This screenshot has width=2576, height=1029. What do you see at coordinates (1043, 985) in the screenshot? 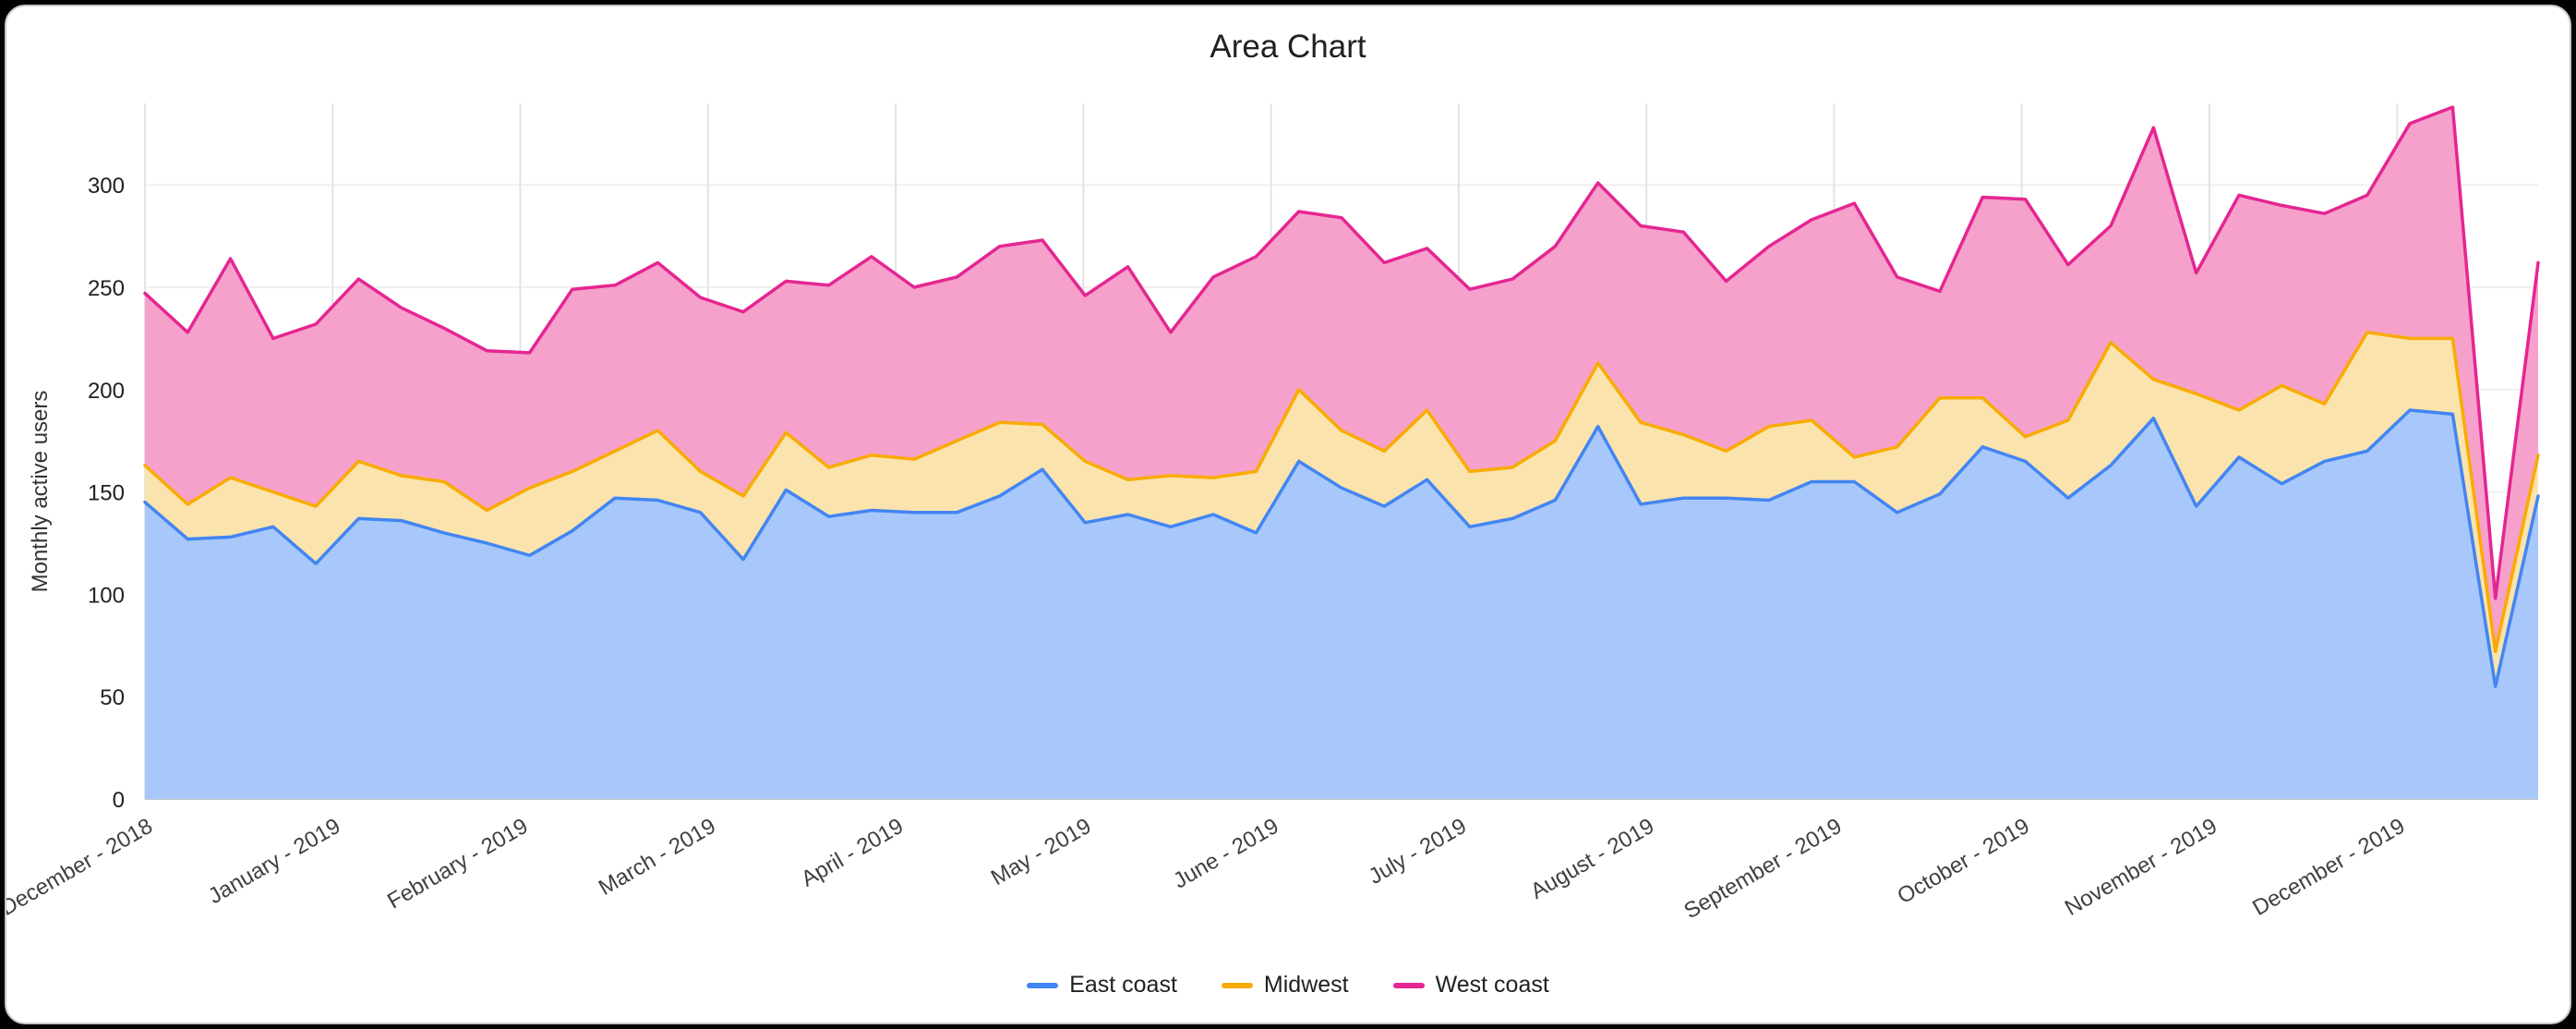
I see `legend-marker-east-coast` at bounding box center [1043, 985].